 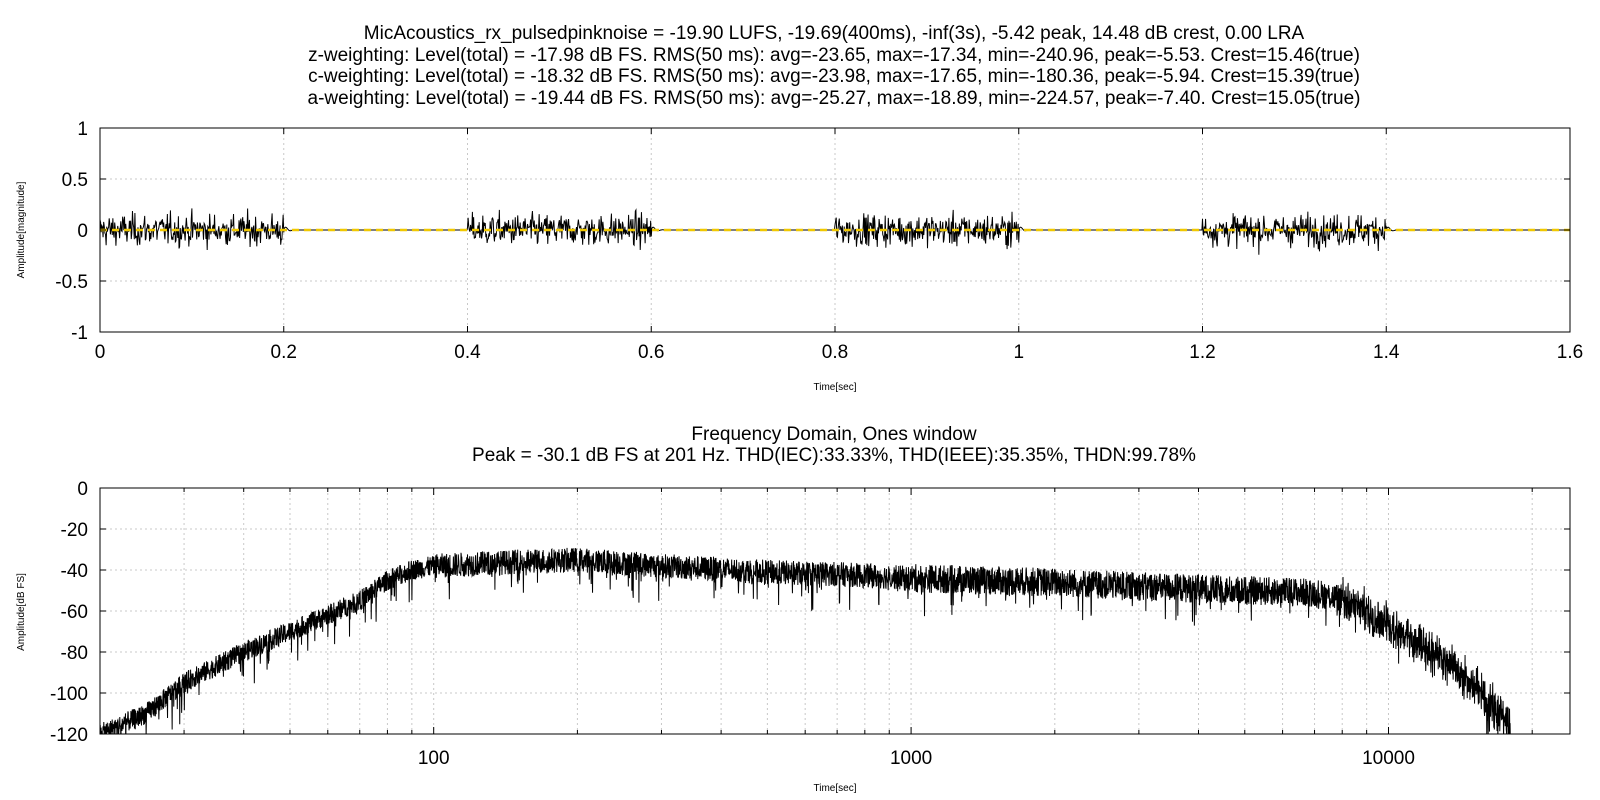 I want to click on time-plot-area, so click(x=834, y=231).